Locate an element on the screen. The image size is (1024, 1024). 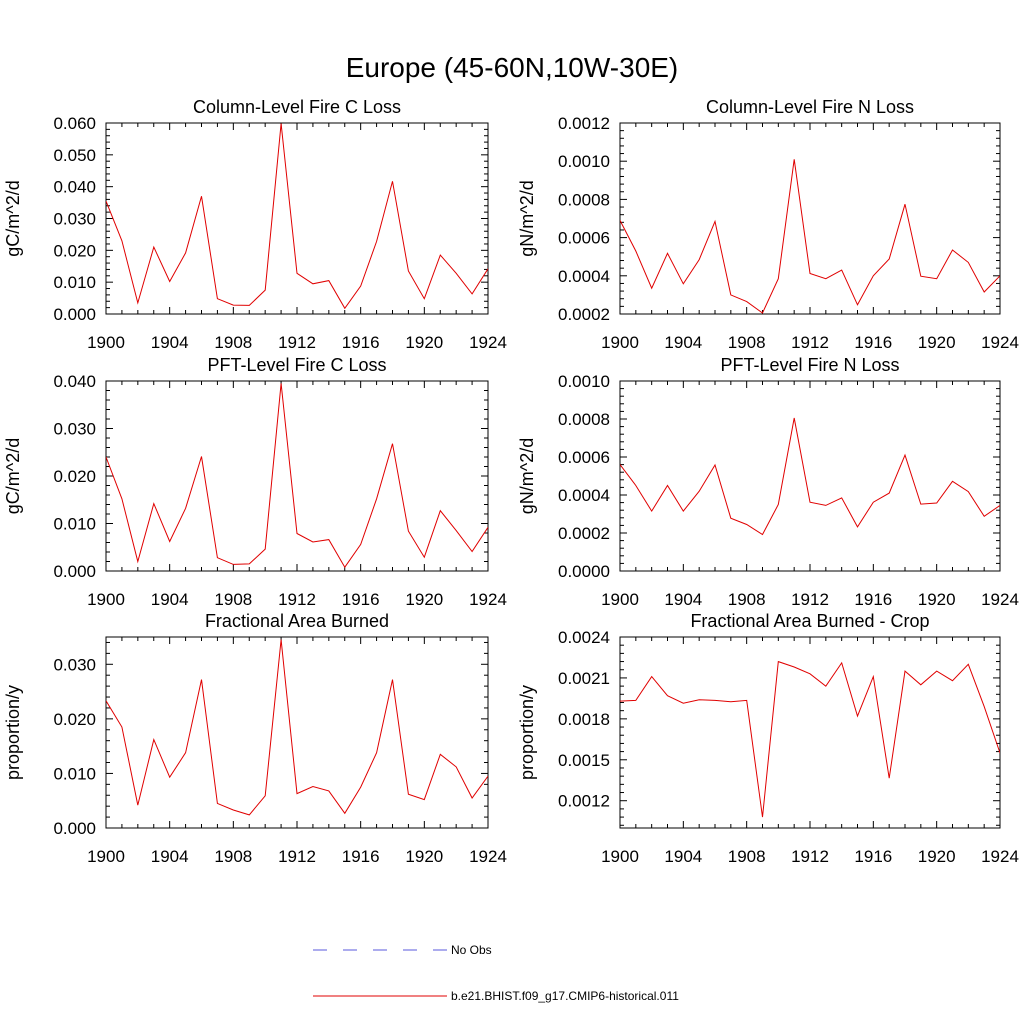
legend-label-model: b.e21.BHIST.f09_g17.CMIP6-historical.011 is located at coordinates (565, 996).